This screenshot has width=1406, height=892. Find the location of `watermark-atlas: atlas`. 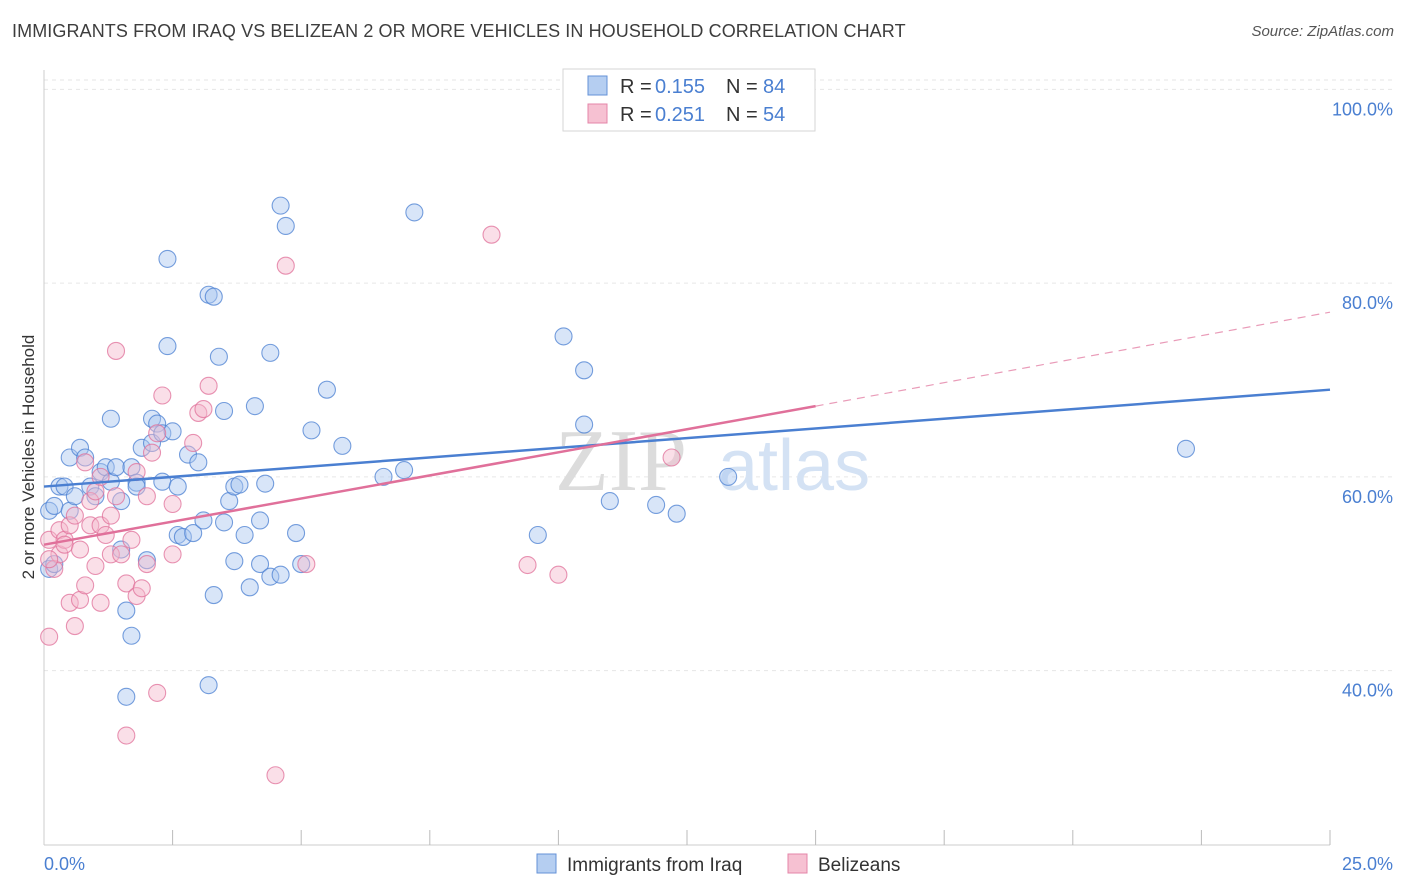

watermark-atlas: atlas is located at coordinates (794, 466).